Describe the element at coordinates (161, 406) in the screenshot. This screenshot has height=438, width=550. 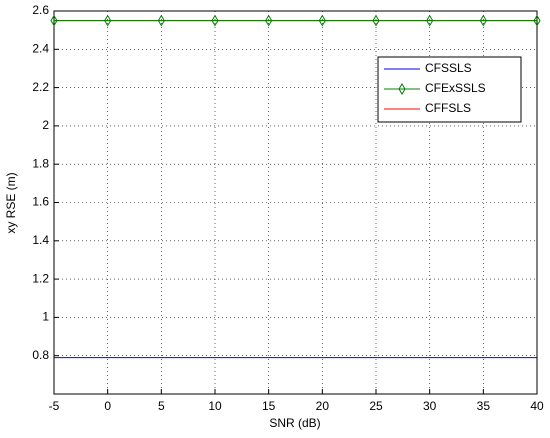
I see `x-tick-label: 5` at that location.